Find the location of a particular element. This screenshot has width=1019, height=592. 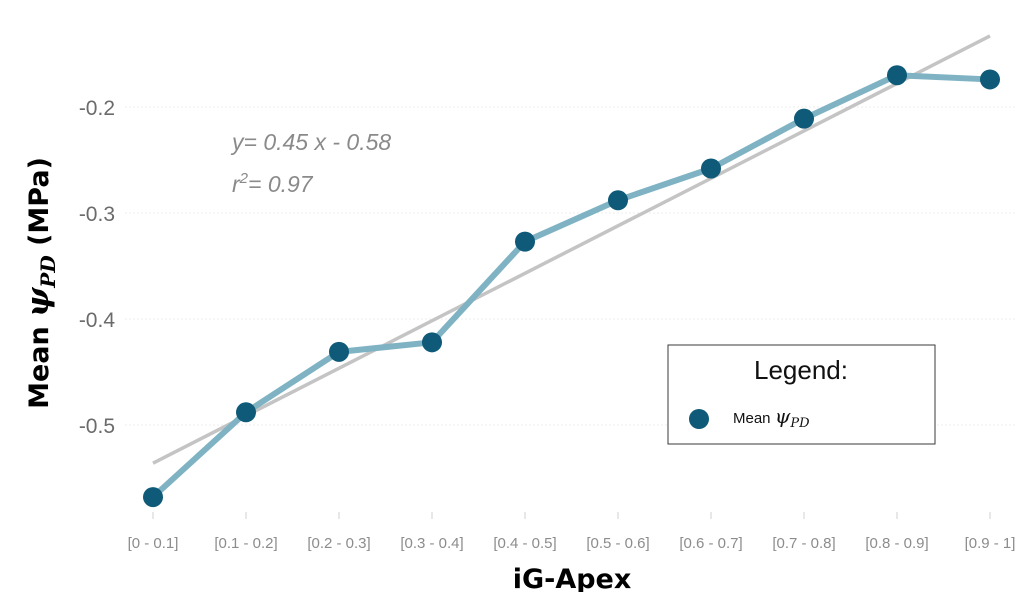

x-tick-label: [0.6 - 0.7] is located at coordinates (710, 543).